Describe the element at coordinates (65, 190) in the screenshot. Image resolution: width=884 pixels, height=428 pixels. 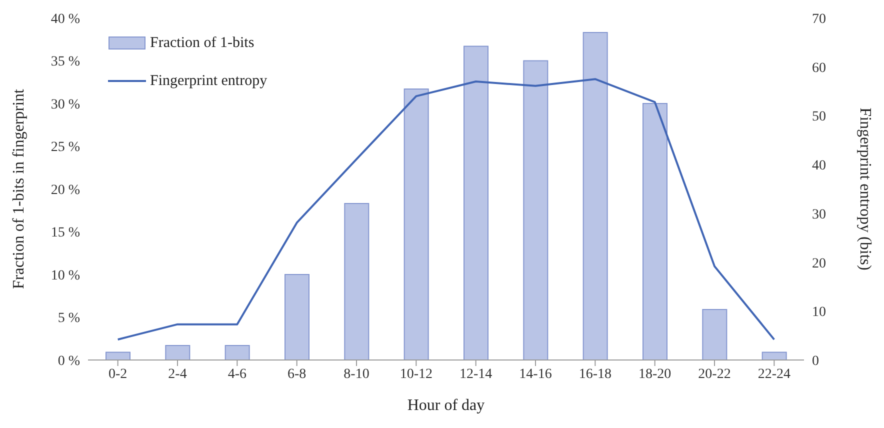
I see `y-tick-label: 20 %` at that location.